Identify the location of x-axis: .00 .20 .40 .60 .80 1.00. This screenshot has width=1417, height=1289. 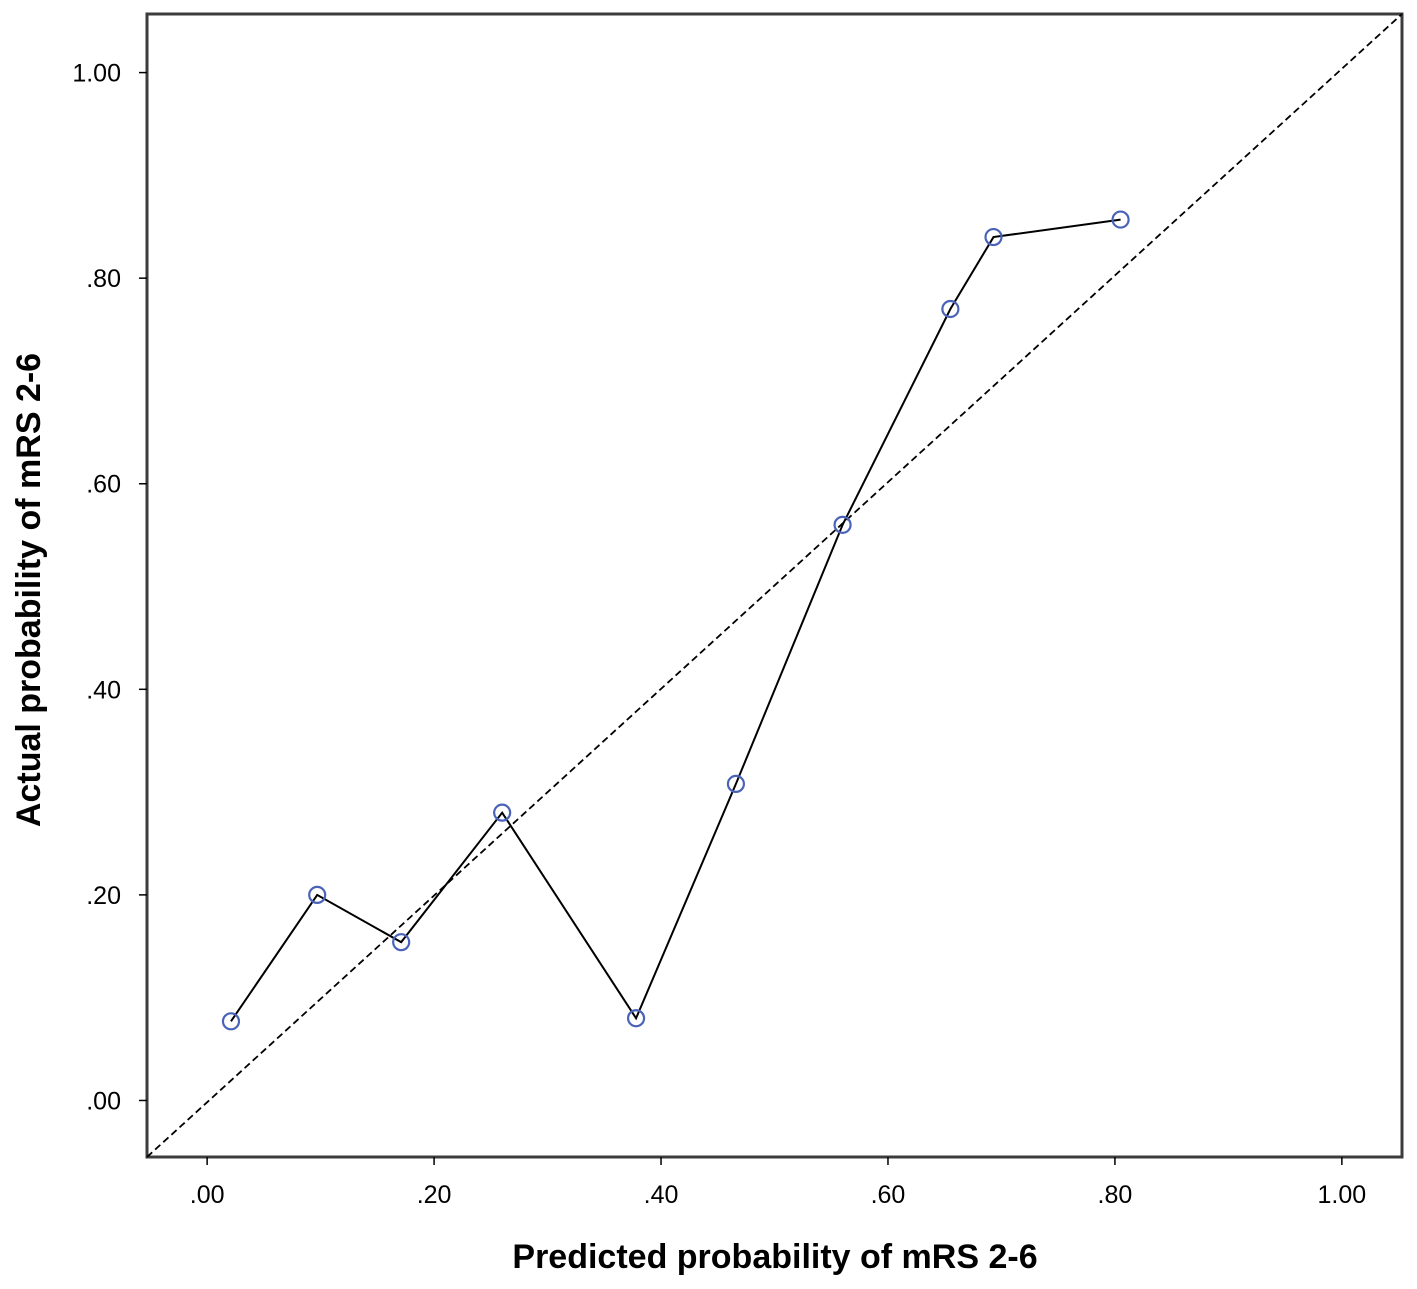
(778, 1183).